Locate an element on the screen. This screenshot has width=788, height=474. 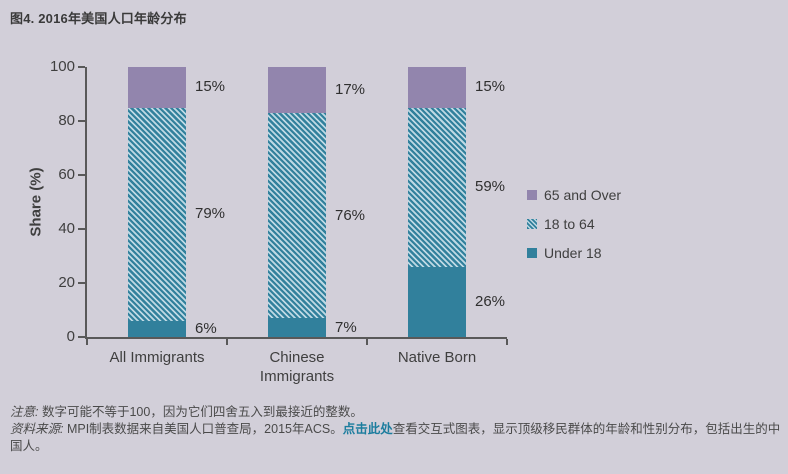
category-label: Native Born is located at coordinates (437, 357).